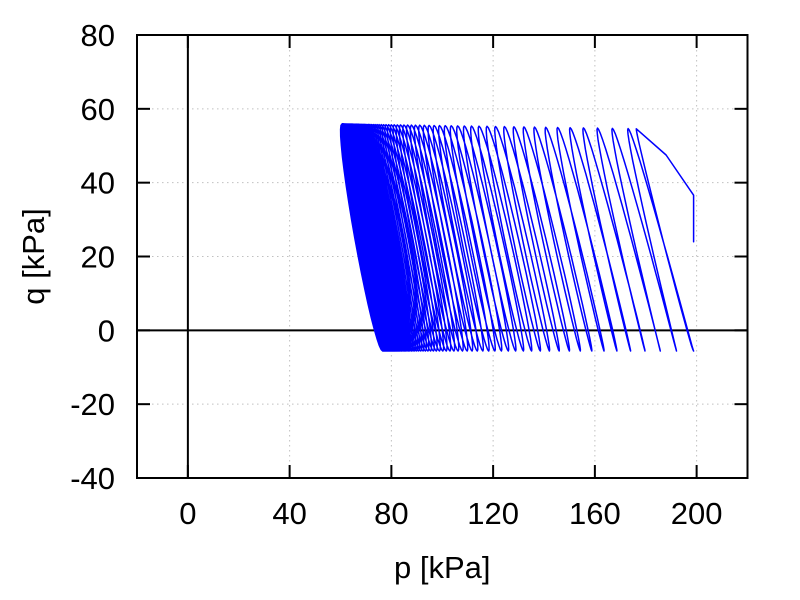  I want to click on x-tick-label: 160, so click(595, 513).